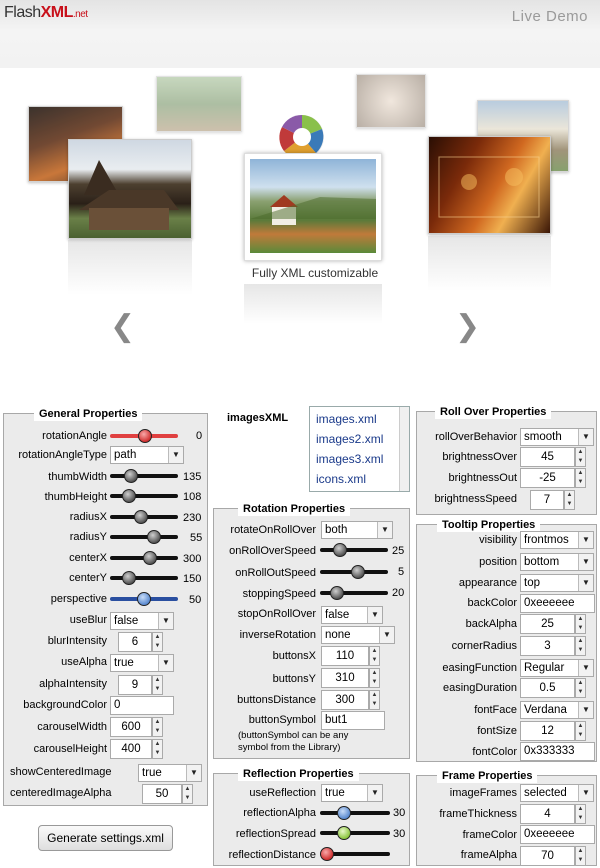 This screenshot has height=868, width=600. I want to click on useReflection-select: true ▼, so click(352, 793).